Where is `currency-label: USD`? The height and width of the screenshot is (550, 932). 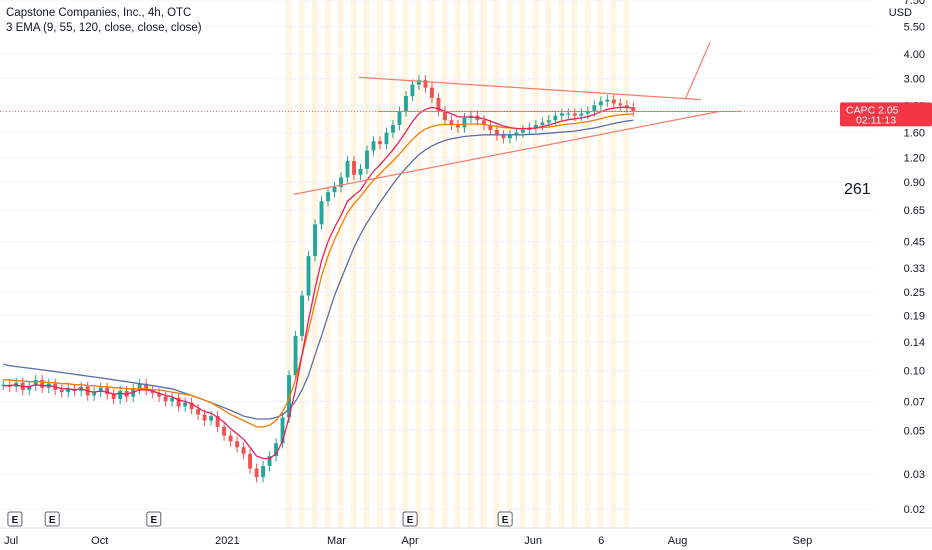
currency-label: USD is located at coordinates (900, 13).